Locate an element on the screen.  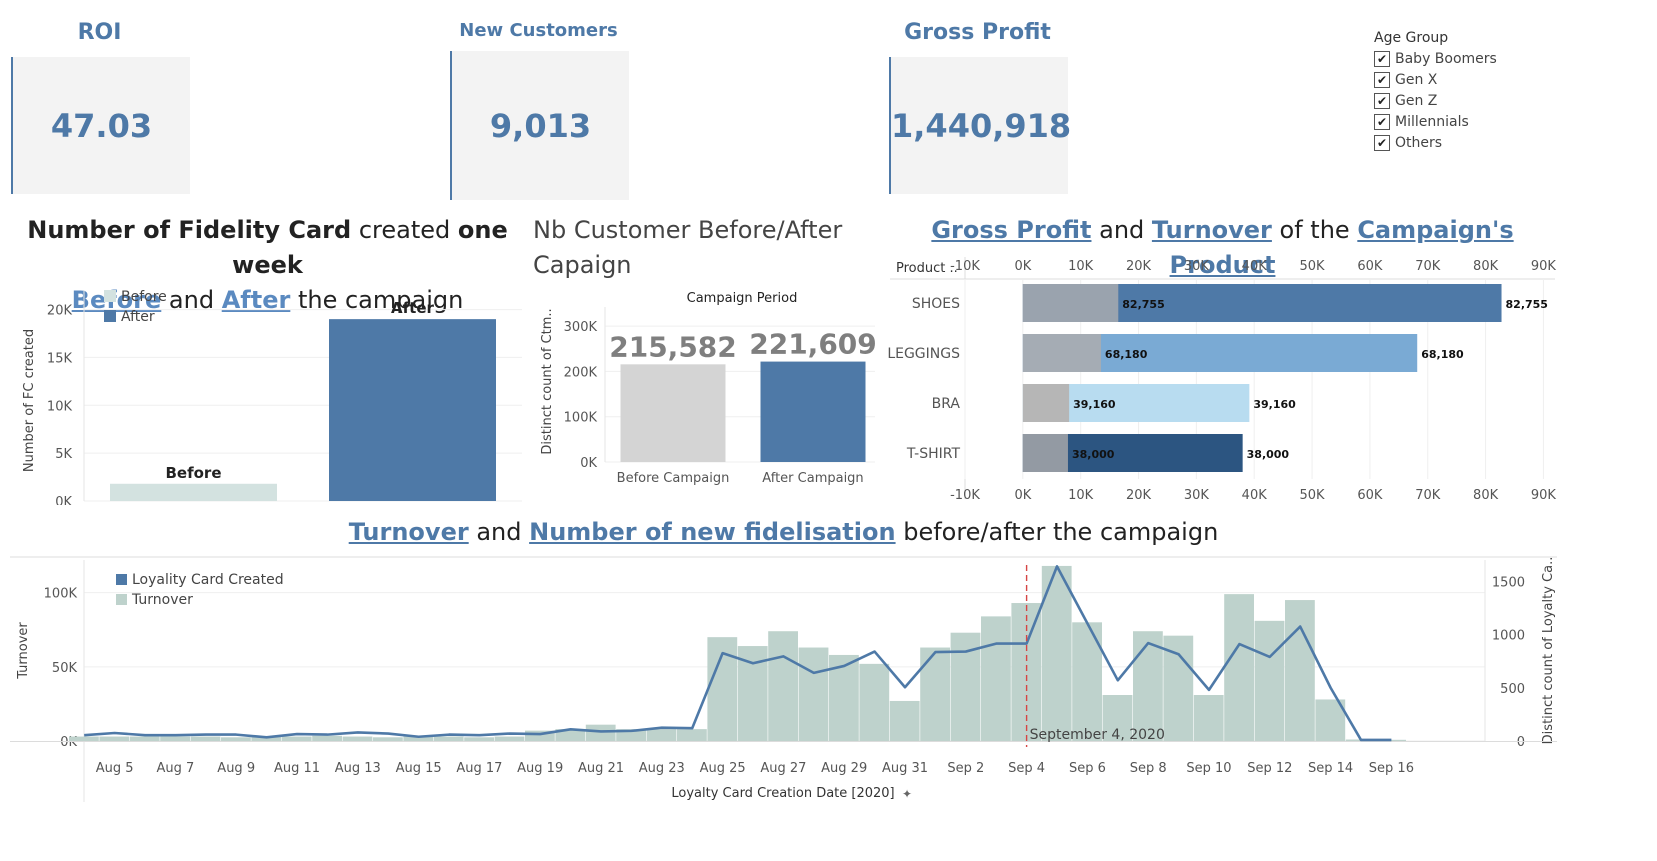
bar-inner-label: 38,000 is located at coordinates (1093, 454).